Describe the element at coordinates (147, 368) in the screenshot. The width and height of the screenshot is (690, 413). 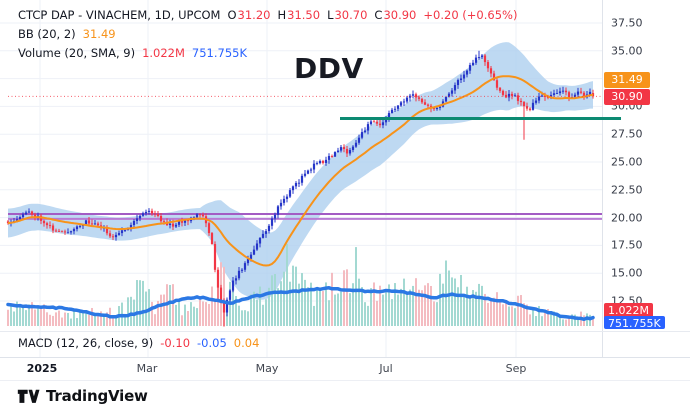
I see `time-axis-label: Mar` at that location.